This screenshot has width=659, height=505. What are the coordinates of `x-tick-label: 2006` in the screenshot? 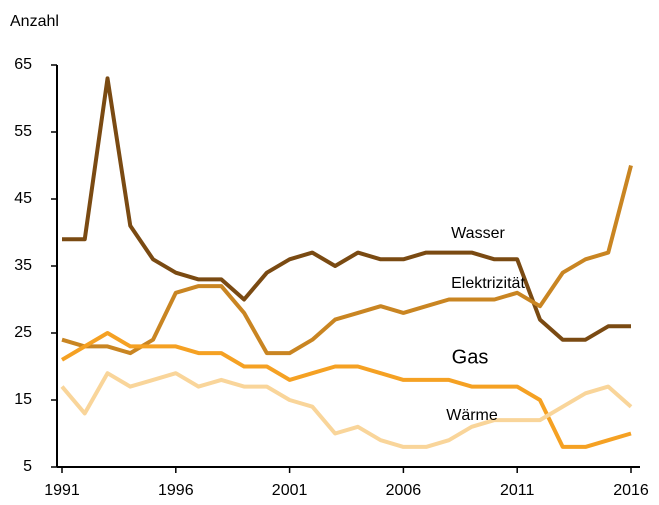 It's located at (404, 490).